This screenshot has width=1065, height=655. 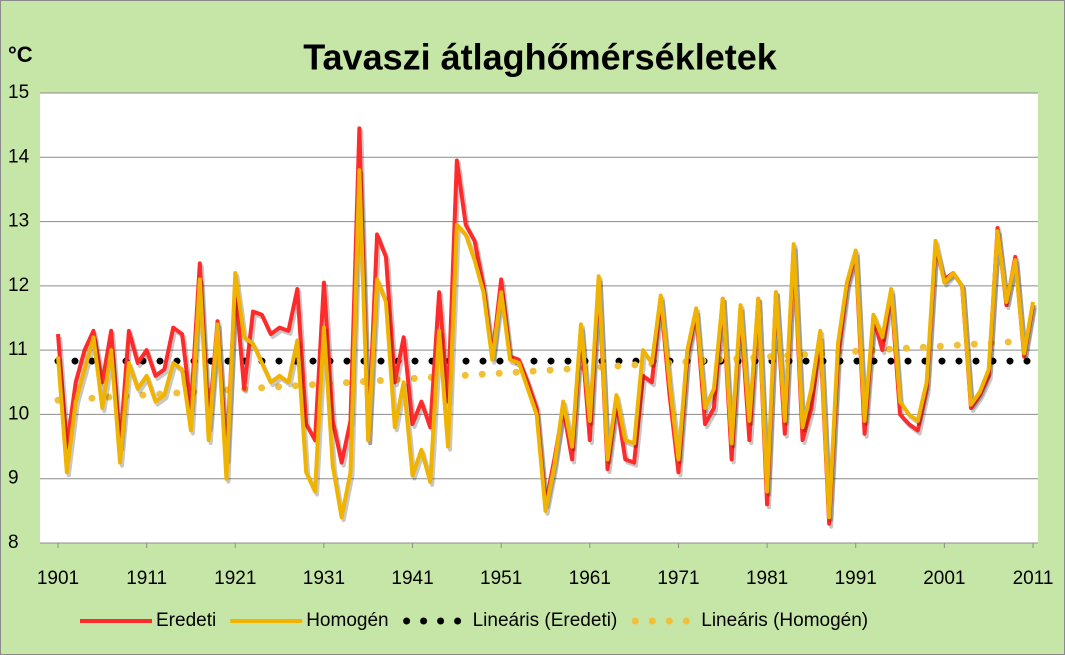 What do you see at coordinates (19, 156) in the screenshot?
I see `y-tick-label: 14` at bounding box center [19, 156].